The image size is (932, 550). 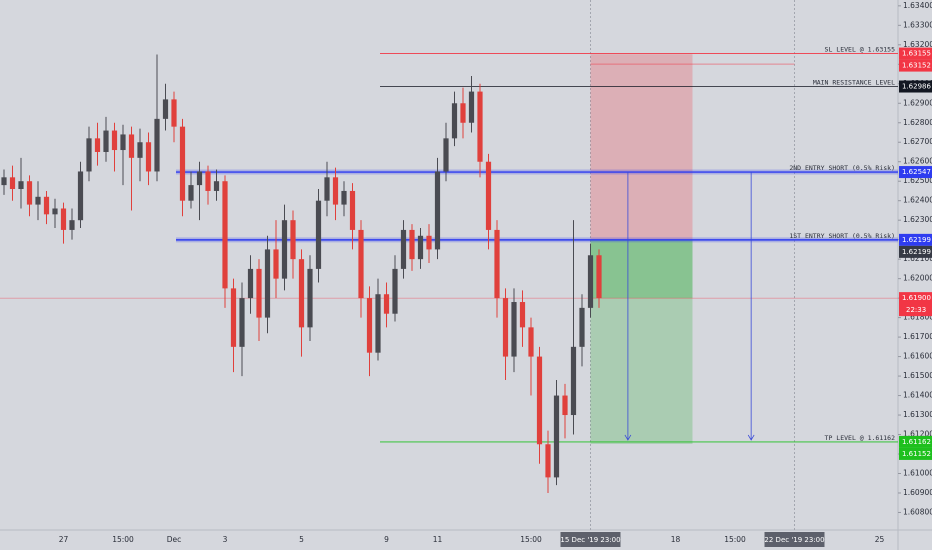 What do you see at coordinates (676, 539) in the screenshot?
I see `x-tick-label: 18` at bounding box center [676, 539].